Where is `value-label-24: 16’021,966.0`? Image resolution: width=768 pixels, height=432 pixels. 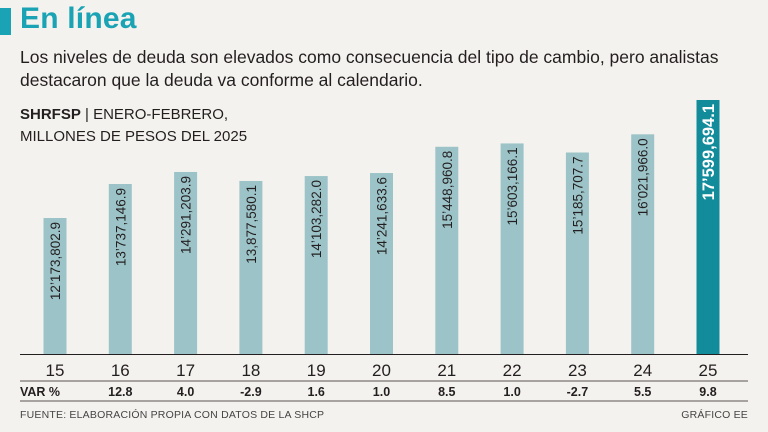
value-label-24: 16’021,966.0 is located at coordinates (643, 177).